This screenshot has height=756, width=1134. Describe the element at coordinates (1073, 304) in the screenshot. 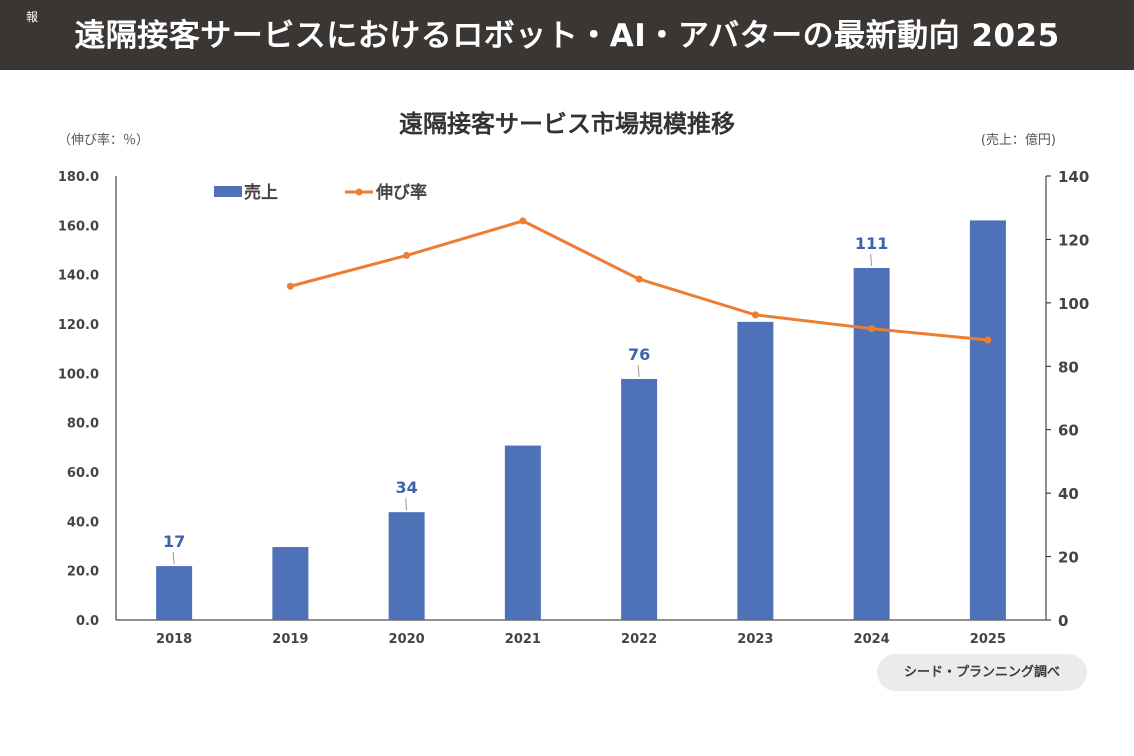

I see `right-tick-label: 100` at that location.